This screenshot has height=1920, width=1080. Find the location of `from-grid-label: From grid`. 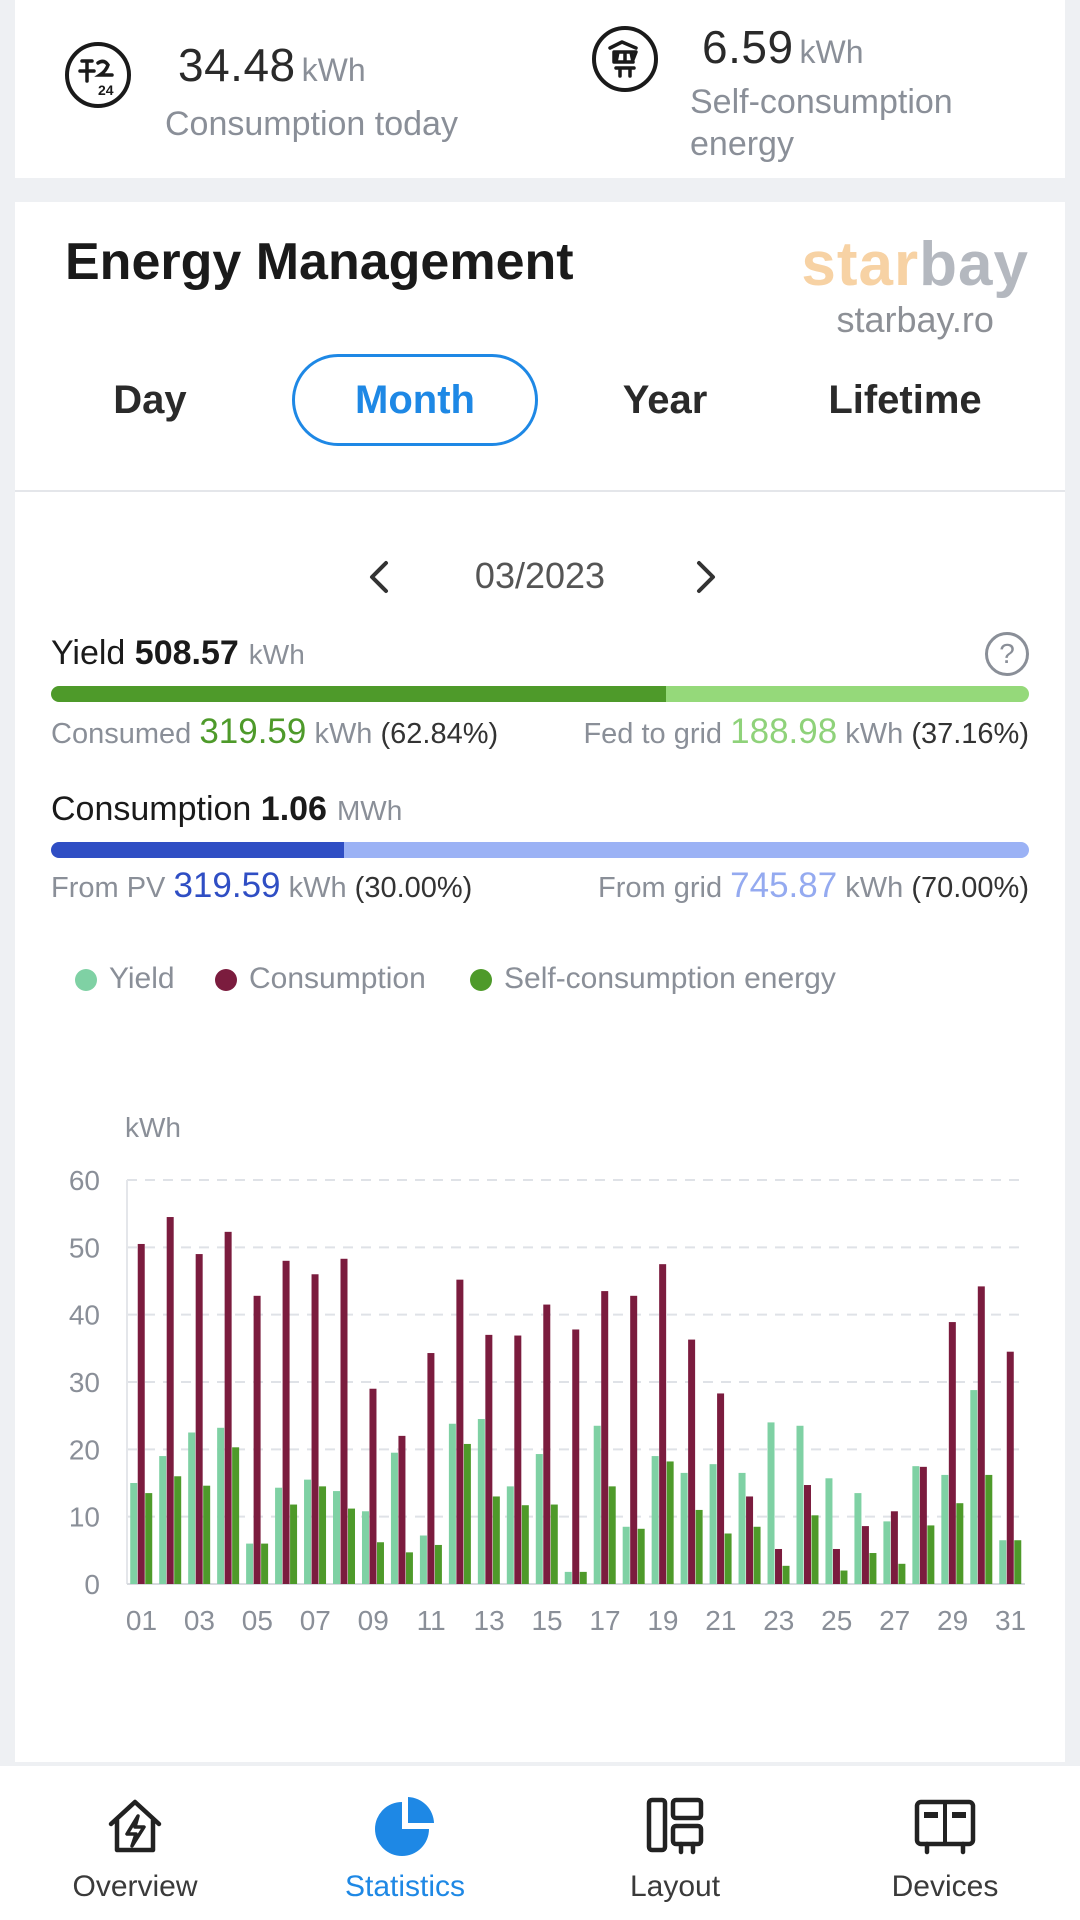

from-grid-label: From grid is located at coordinates (660, 888).